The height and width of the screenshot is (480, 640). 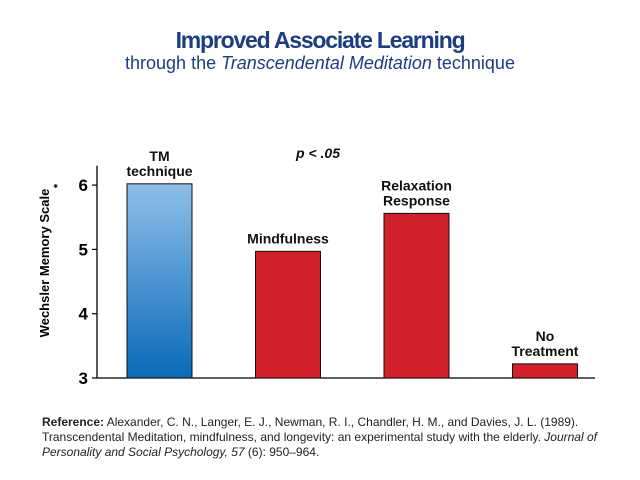 What do you see at coordinates (545, 336) in the screenshot?
I see `bar-label: No` at bounding box center [545, 336].